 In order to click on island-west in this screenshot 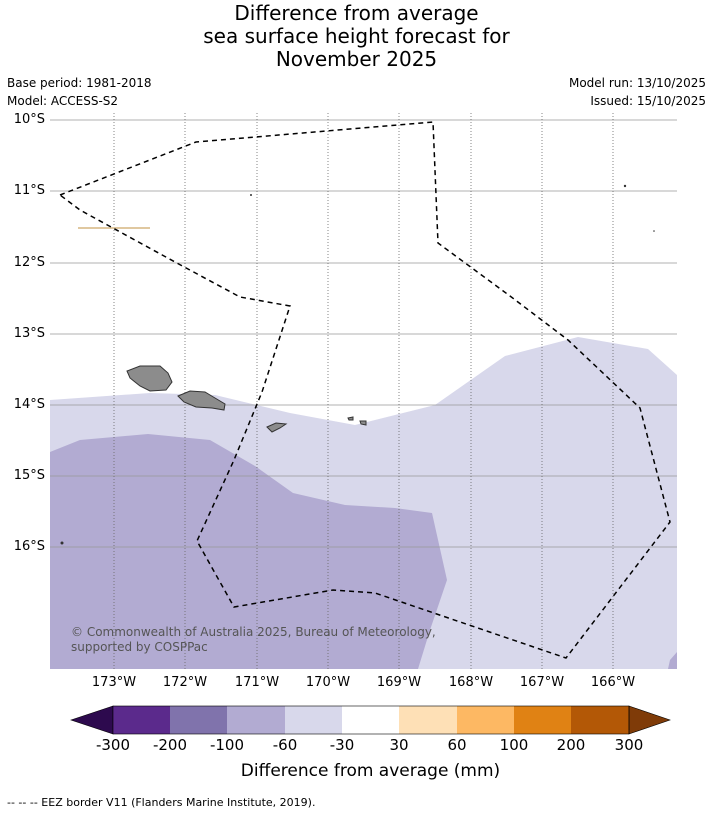, I will do `click(62, 543)`.